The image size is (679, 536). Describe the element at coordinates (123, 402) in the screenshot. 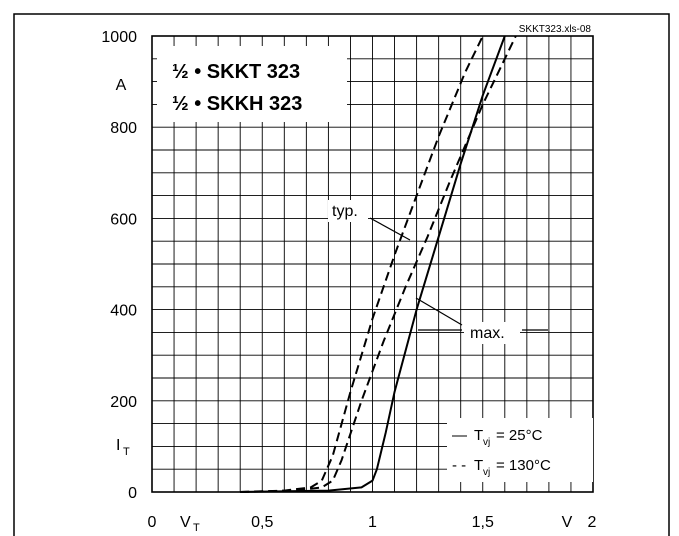

I see `y-tick-label: 200` at that location.